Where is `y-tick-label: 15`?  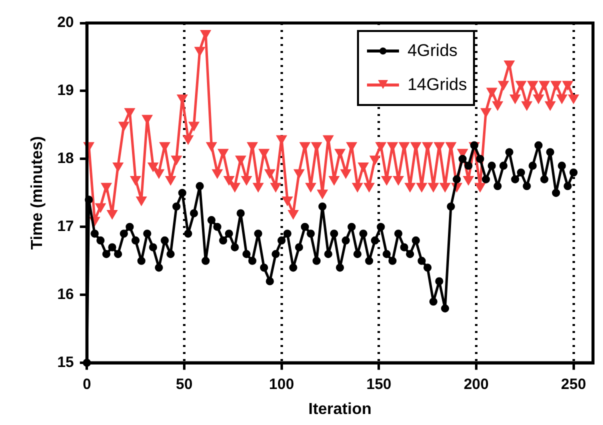 y-tick-label: 15 is located at coordinates (65, 362).